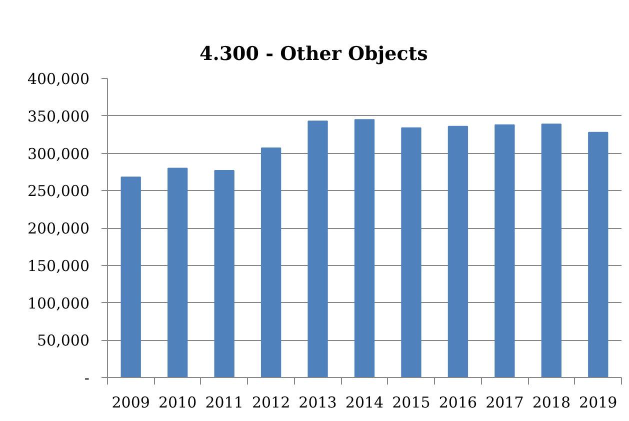  What do you see at coordinates (58, 265) in the screenshot?
I see `y-tick-label: 150,000` at bounding box center [58, 265].